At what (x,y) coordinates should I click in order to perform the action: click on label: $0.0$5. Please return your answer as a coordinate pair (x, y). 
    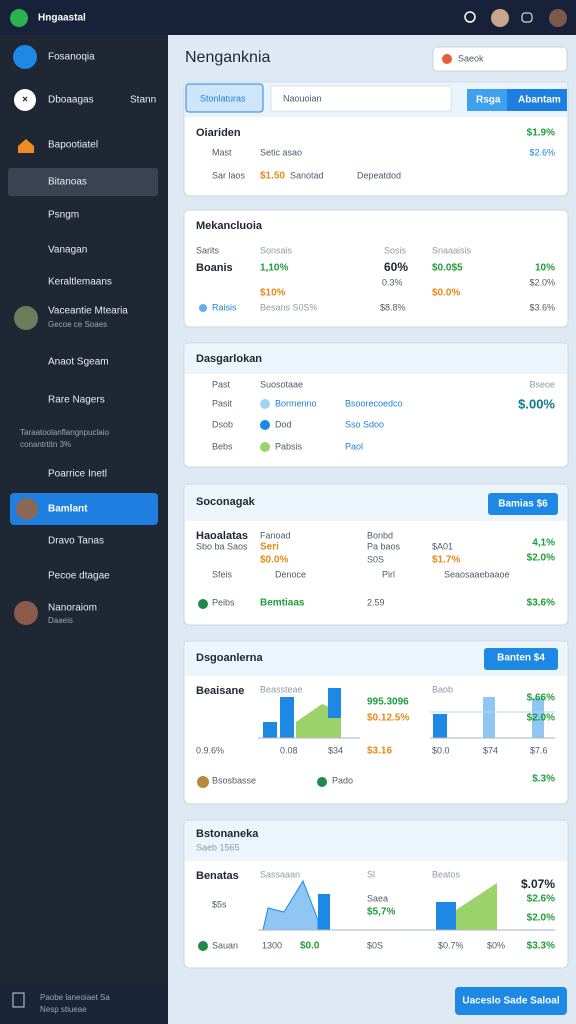
    Looking at the image, I should click on (447, 268).